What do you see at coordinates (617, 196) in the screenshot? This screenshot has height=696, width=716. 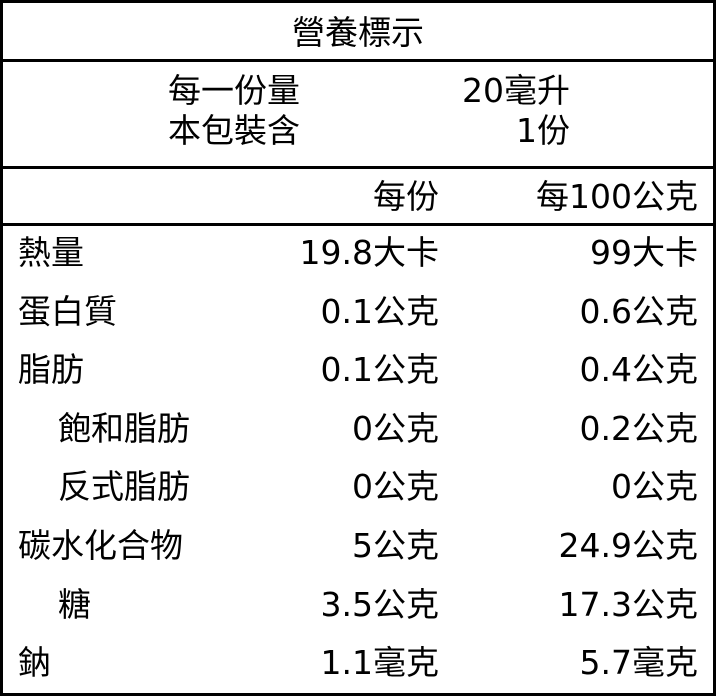 I see `column-header: 每100公克` at bounding box center [617, 196].